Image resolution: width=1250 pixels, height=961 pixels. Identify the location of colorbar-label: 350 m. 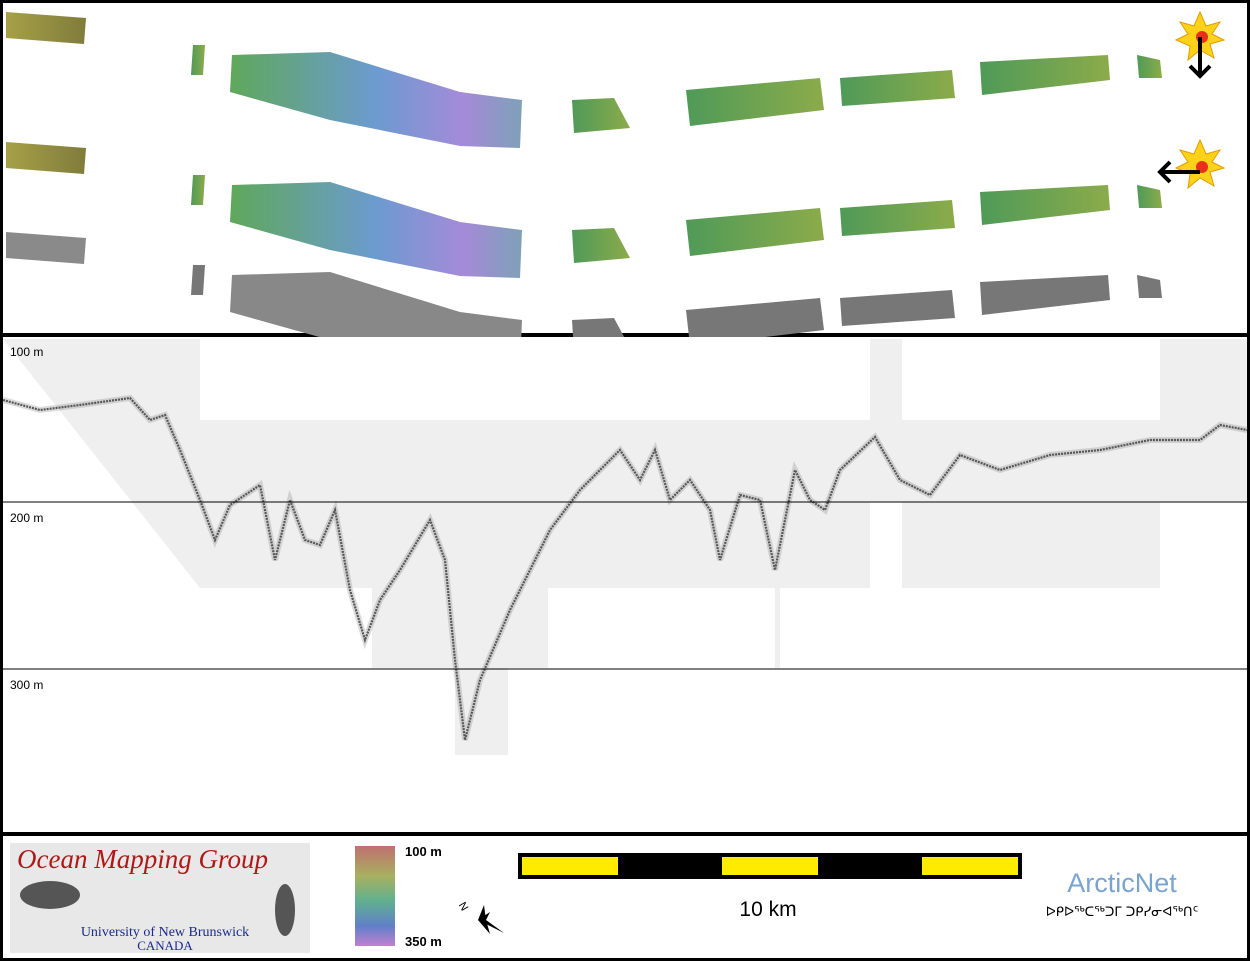
(423, 941).